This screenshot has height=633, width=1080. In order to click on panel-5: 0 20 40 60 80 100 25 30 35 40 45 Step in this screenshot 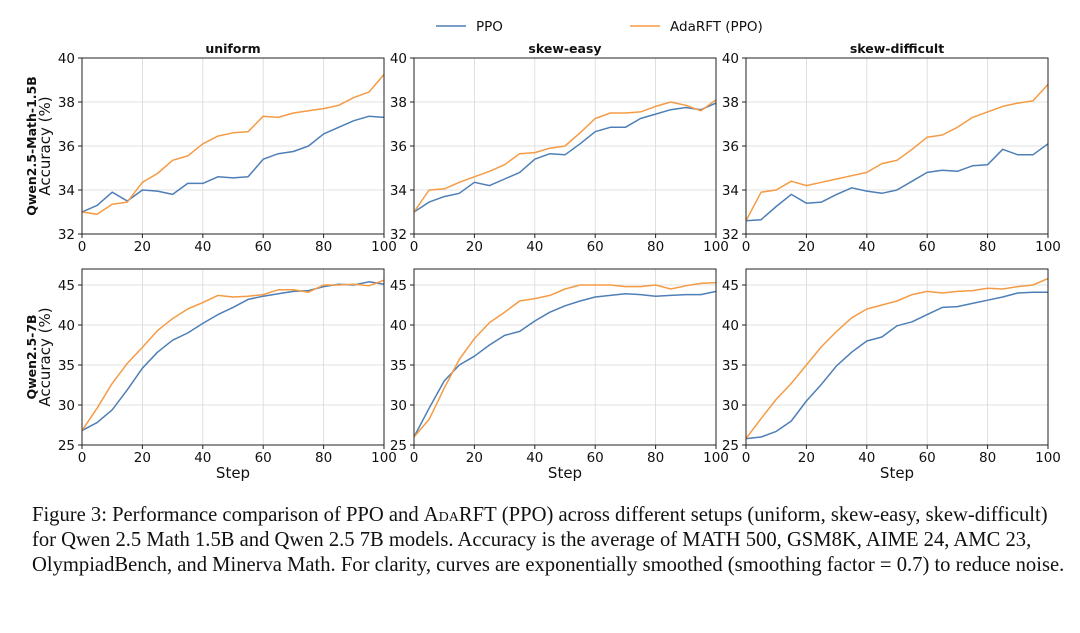, I will do `click(559, 375)`.